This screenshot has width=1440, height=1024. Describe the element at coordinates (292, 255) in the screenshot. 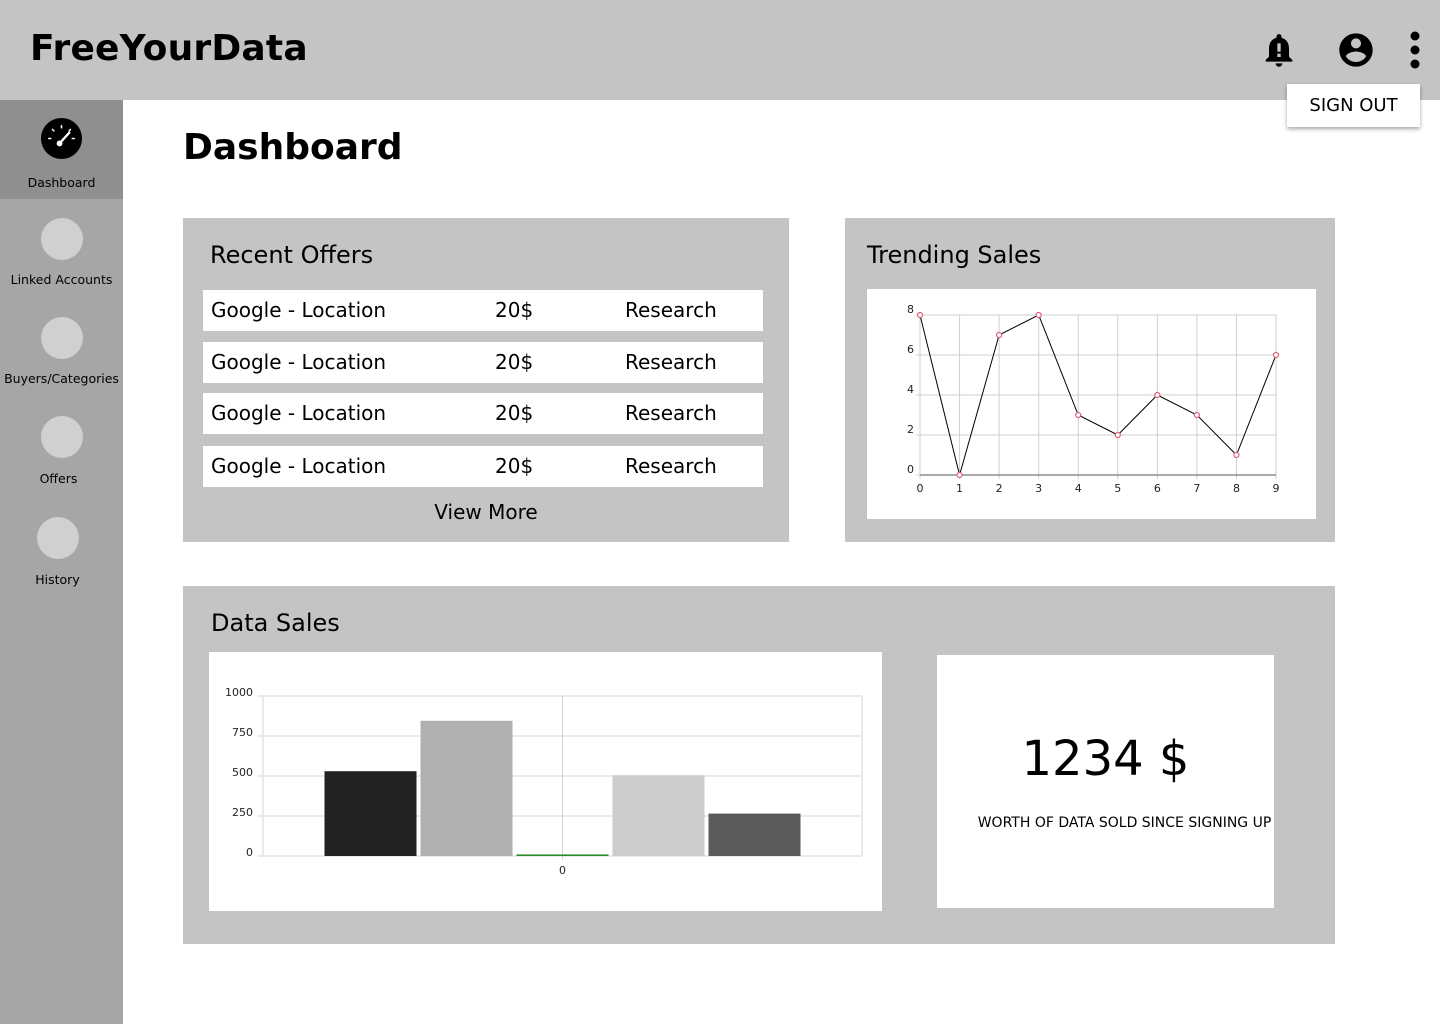

I see `recent-offers-title: Recent Offers` at that location.